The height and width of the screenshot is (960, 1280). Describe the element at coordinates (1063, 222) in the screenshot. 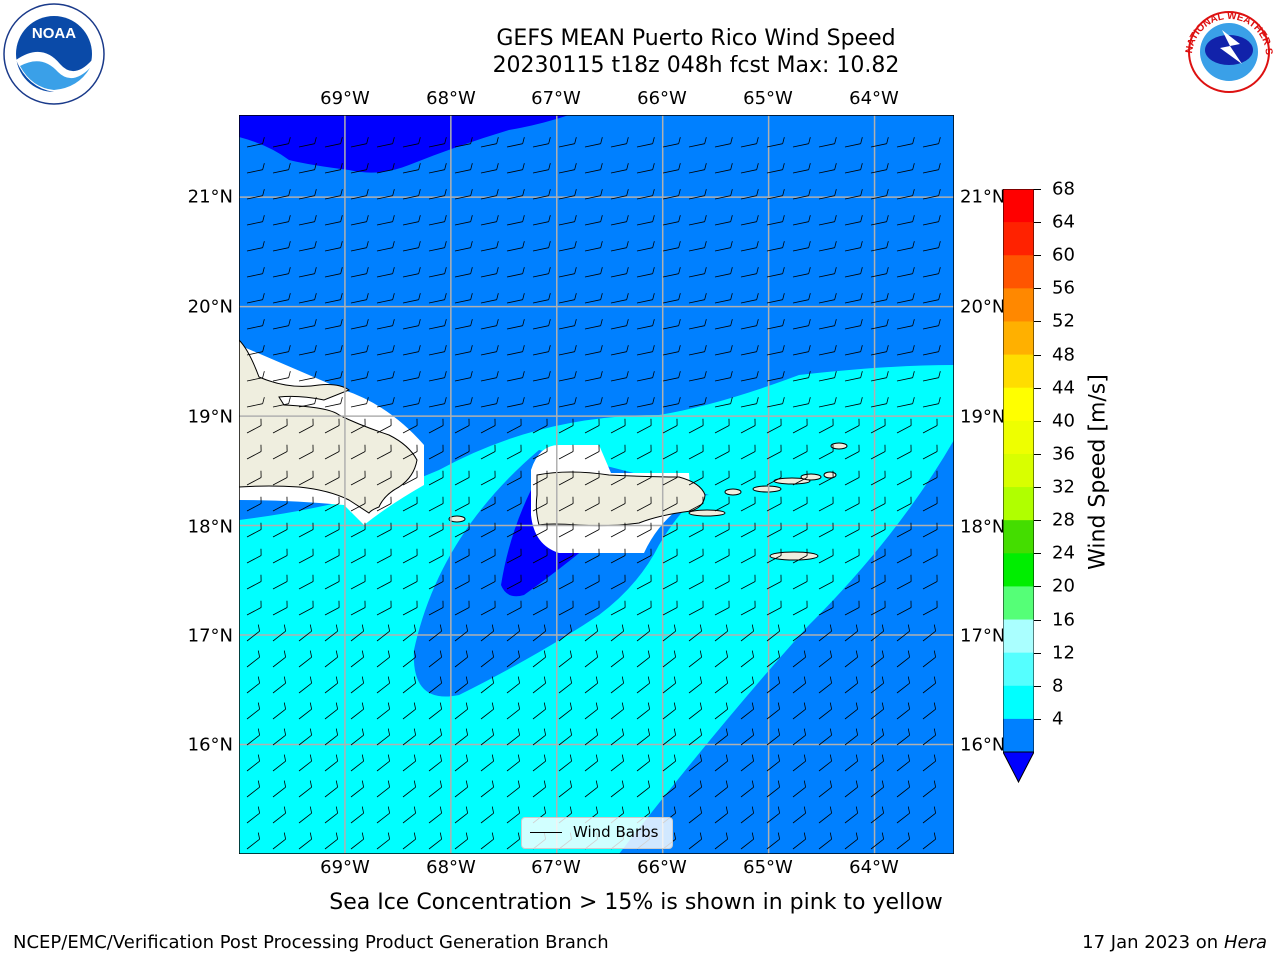

I see `colorbar-tick-label: 64` at that location.